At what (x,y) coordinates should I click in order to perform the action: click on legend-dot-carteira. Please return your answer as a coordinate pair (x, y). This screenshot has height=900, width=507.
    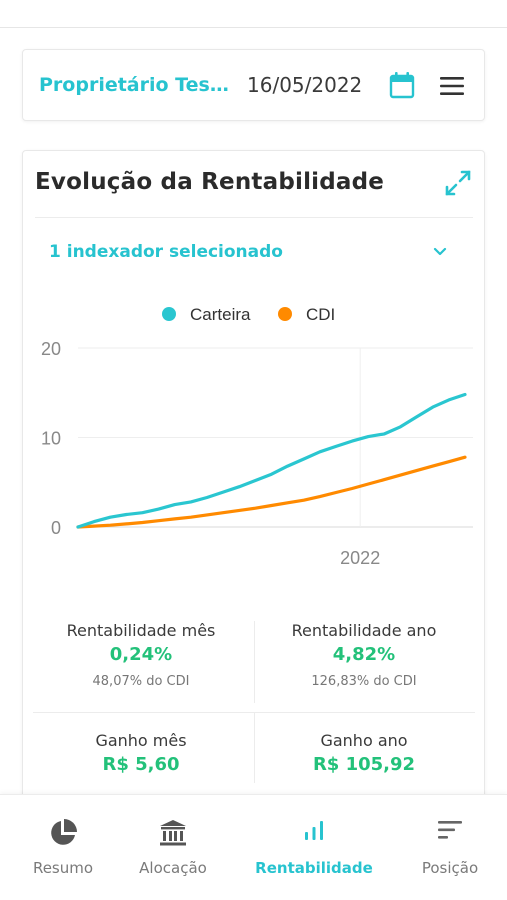
    Looking at the image, I should click on (169, 314).